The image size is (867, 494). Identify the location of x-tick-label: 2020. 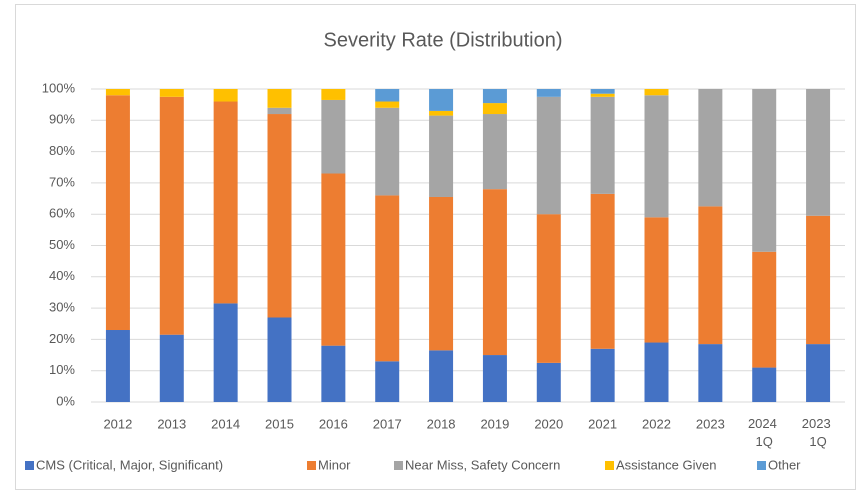
(548, 423).